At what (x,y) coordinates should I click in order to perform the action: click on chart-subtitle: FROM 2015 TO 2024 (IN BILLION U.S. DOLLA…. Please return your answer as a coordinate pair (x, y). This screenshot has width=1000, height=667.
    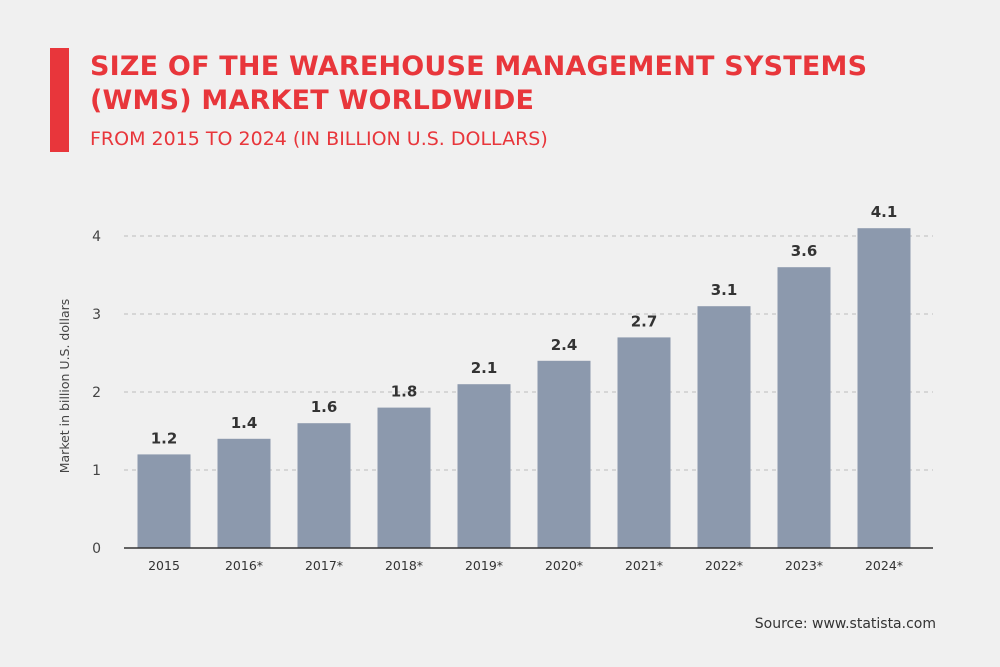
    Looking at the image, I should click on (319, 139).